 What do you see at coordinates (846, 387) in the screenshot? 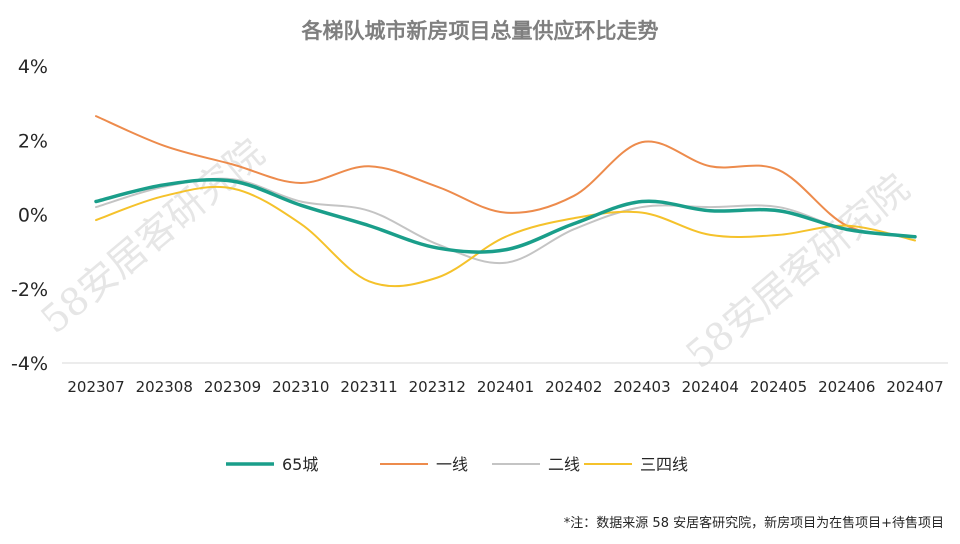
I see `x-tick-label: 202406` at bounding box center [846, 387].